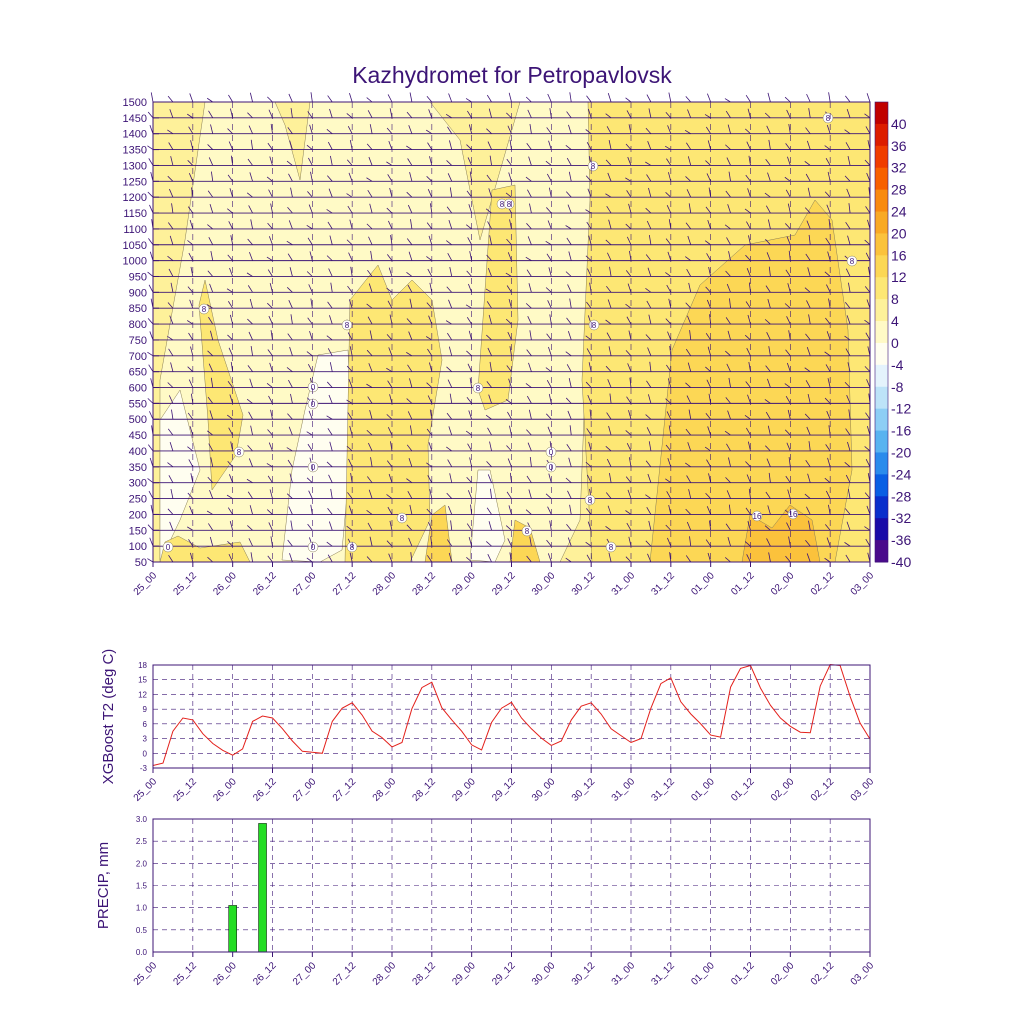 The image size is (1024, 1024). Describe the element at coordinates (483, 886) in the screenshot. I see `precip-bar-panel: 0.0 0.5 1.0 1.5 2.0 2.5 3.0 PRECIP, mm` at that location.